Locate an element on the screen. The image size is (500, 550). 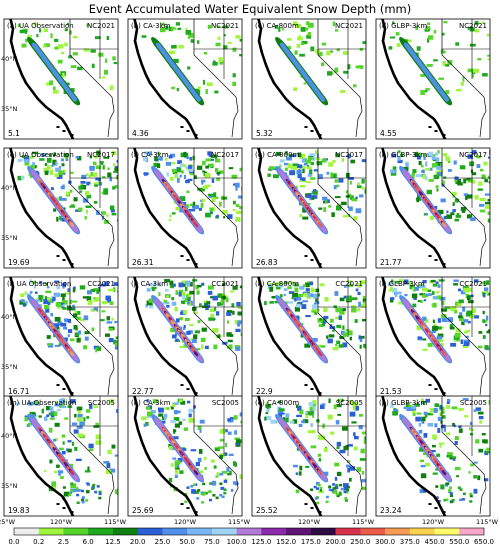
mean-value: 25.52 is located at coordinates (267, 510).